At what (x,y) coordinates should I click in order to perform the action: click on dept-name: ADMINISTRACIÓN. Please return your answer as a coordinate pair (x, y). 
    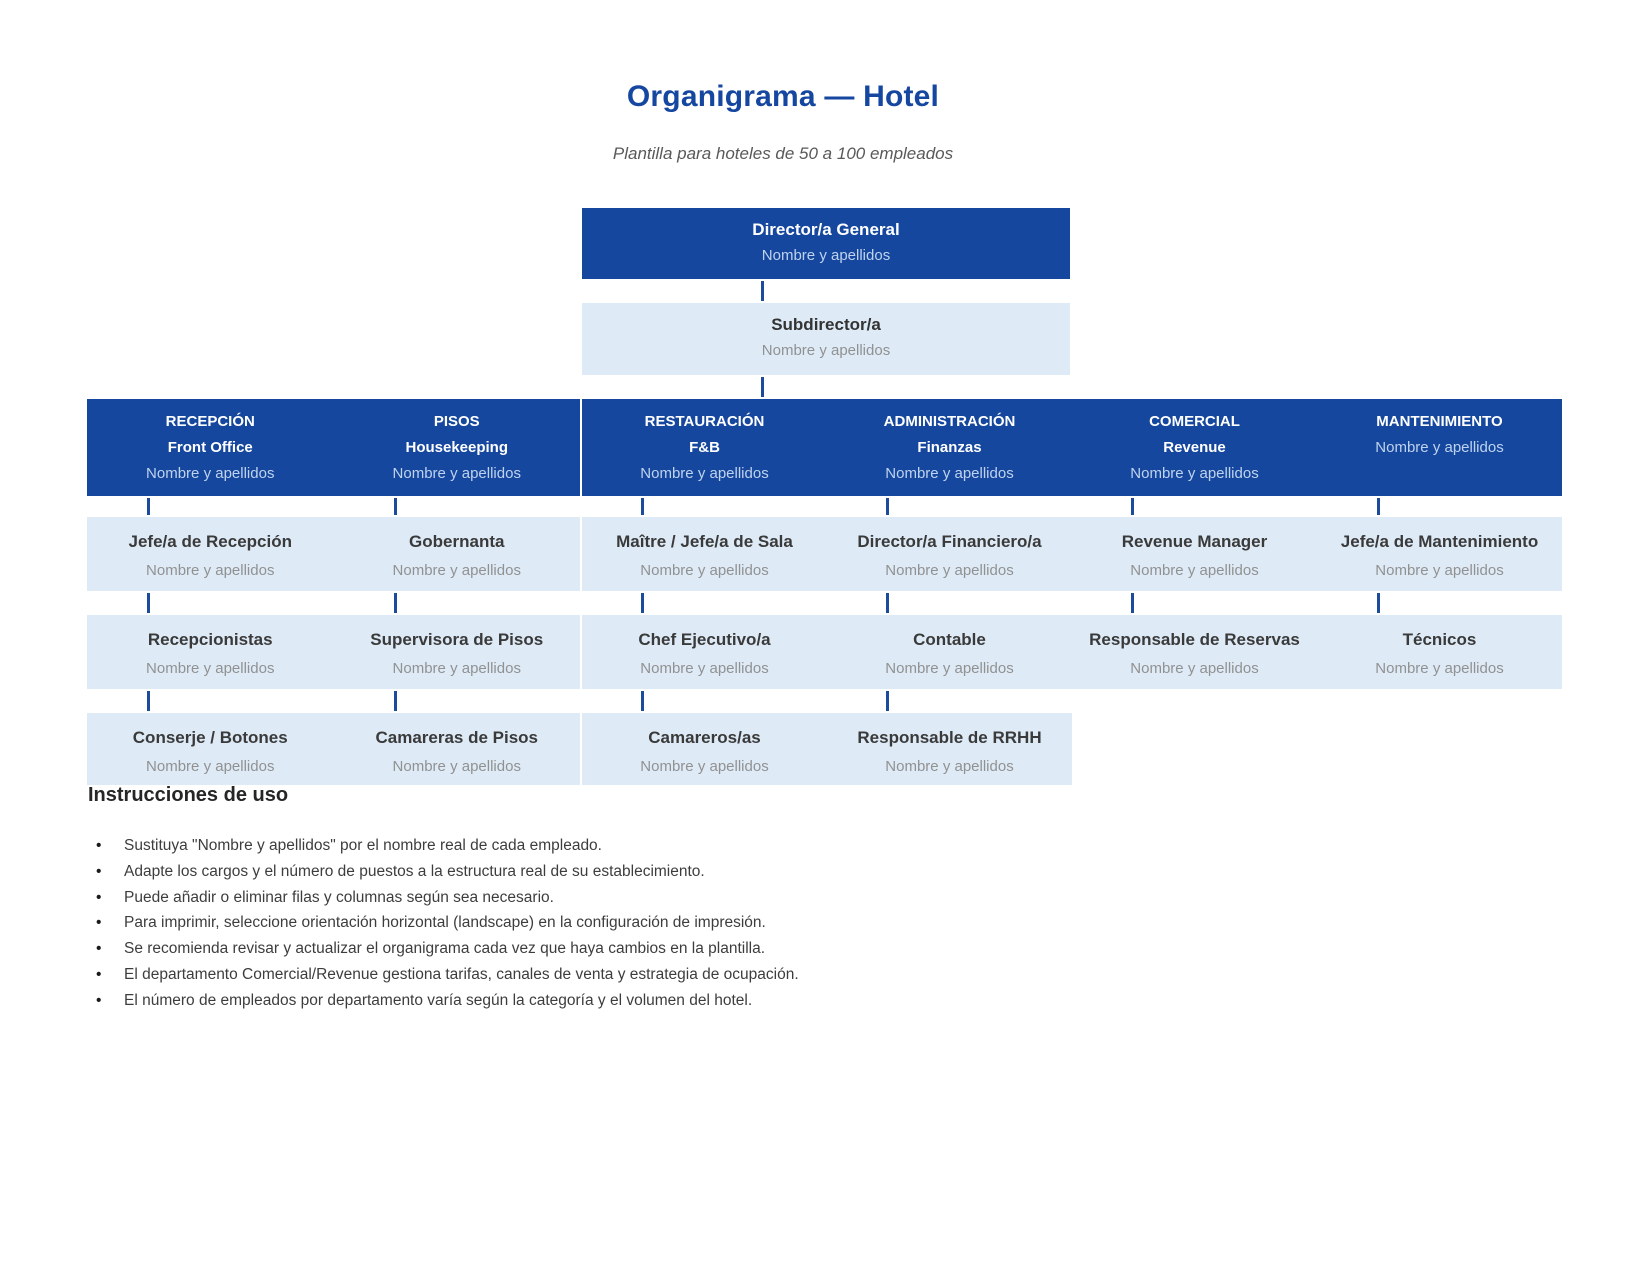
    Looking at the image, I should click on (949, 421).